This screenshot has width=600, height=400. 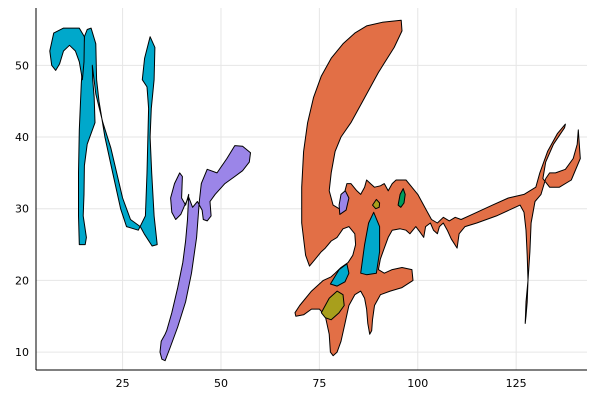 What do you see at coordinates (22, 209) in the screenshot?
I see `y-tick-label: 30` at bounding box center [22, 209].